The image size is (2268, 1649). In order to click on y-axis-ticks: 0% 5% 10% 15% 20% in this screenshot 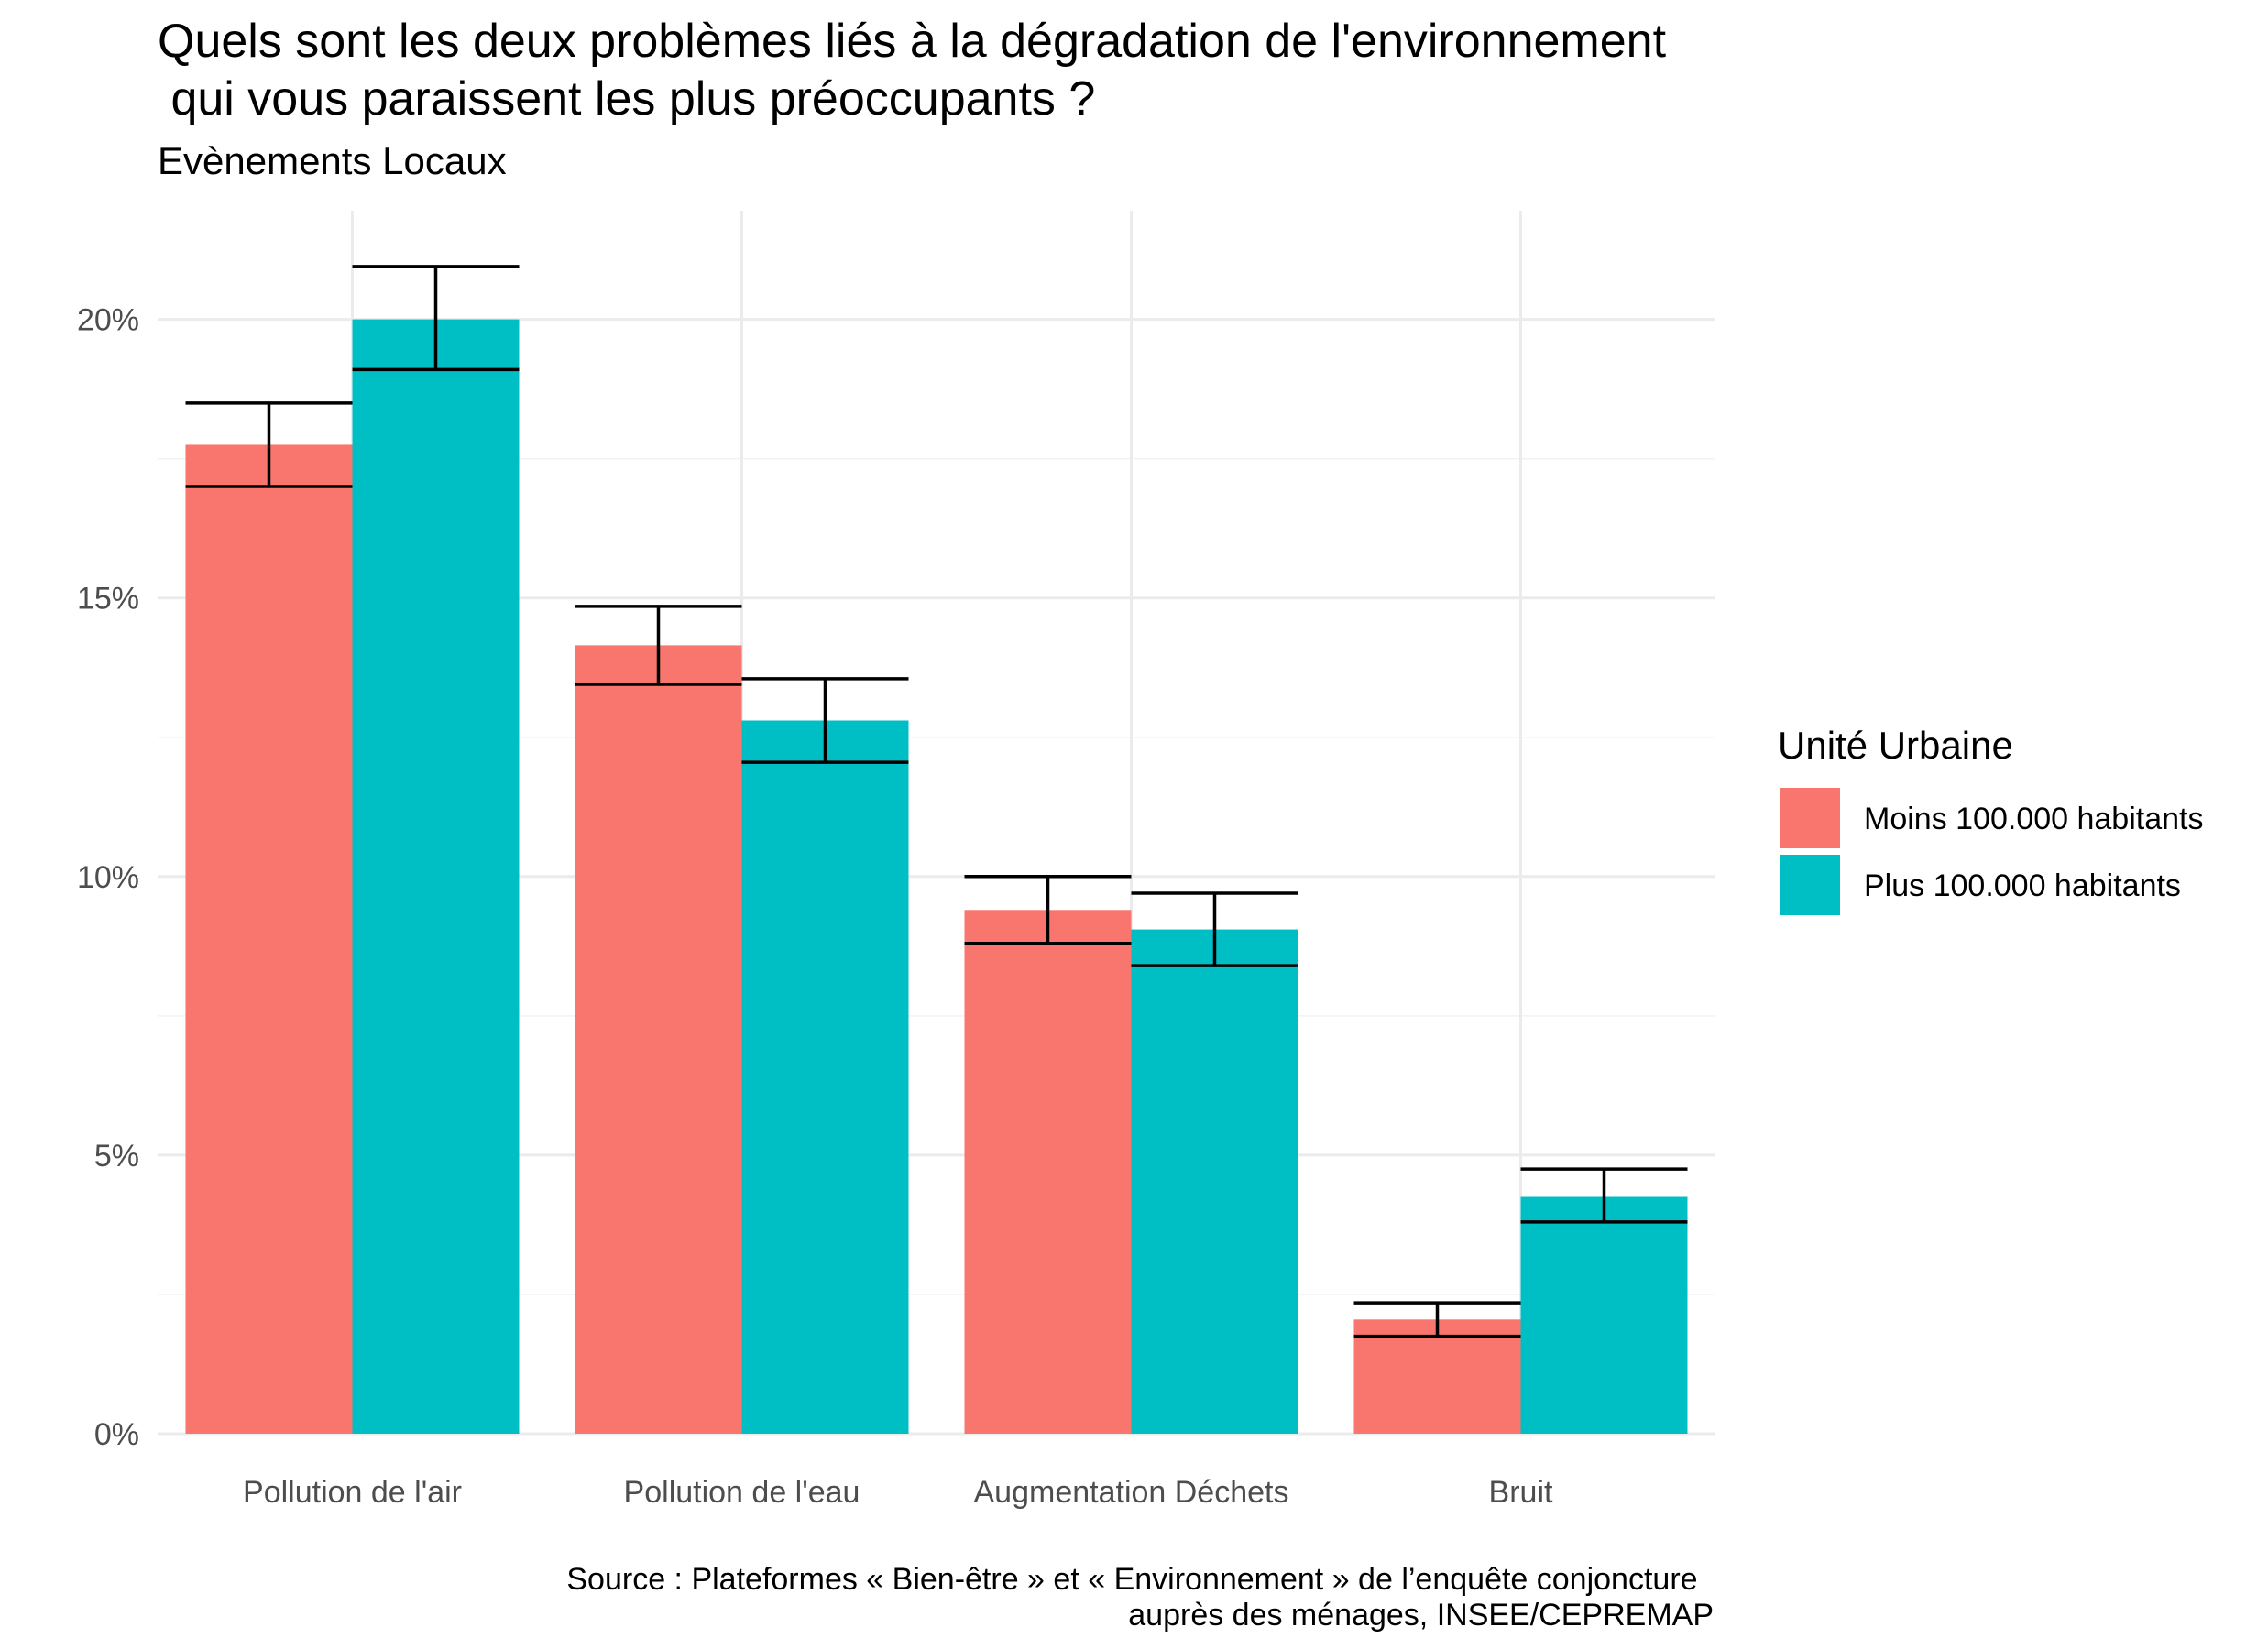, I will do `click(108, 877)`.